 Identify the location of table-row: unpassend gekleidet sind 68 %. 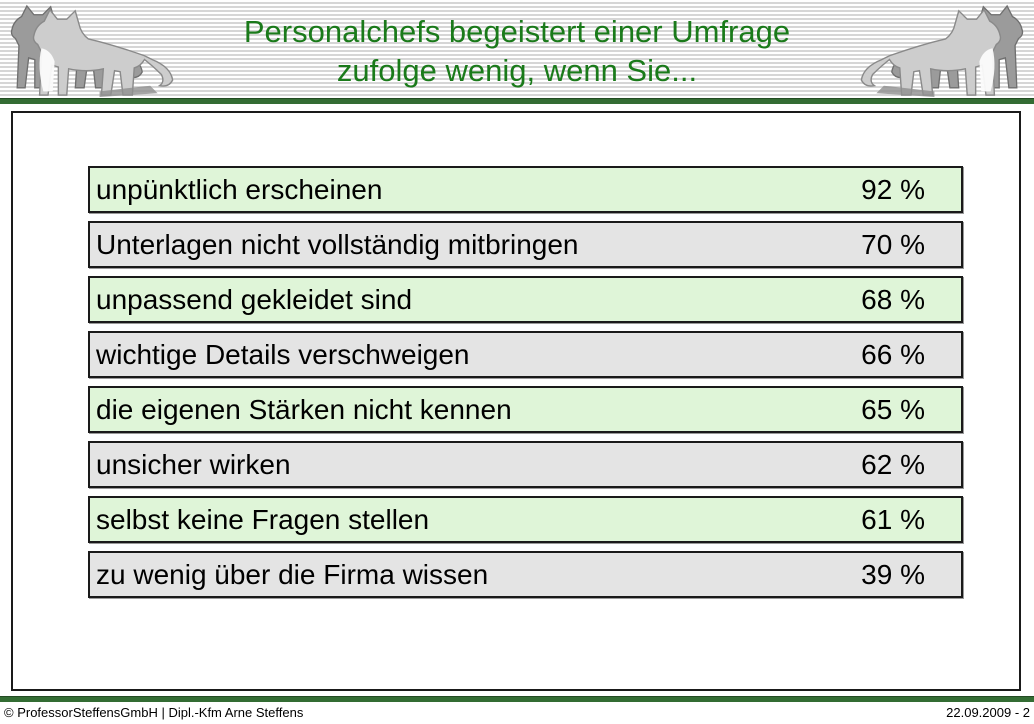
(525, 299).